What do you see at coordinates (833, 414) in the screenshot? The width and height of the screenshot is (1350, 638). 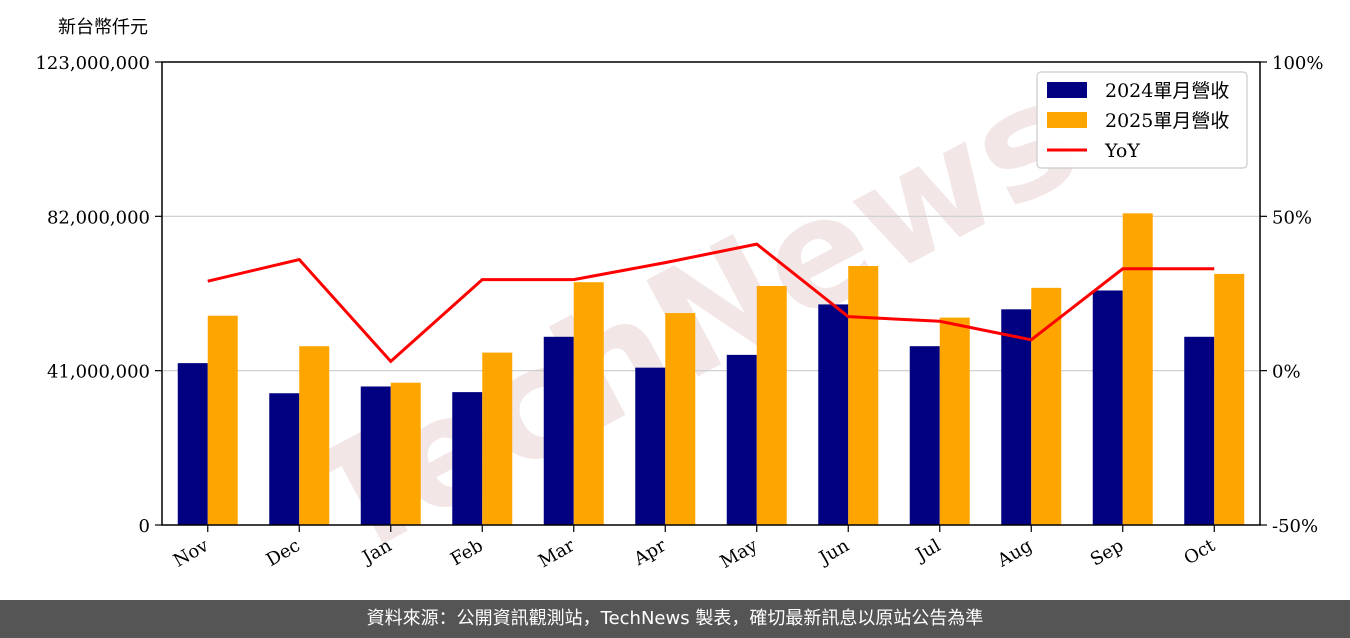 I see `bar-2024-jun` at bounding box center [833, 414].